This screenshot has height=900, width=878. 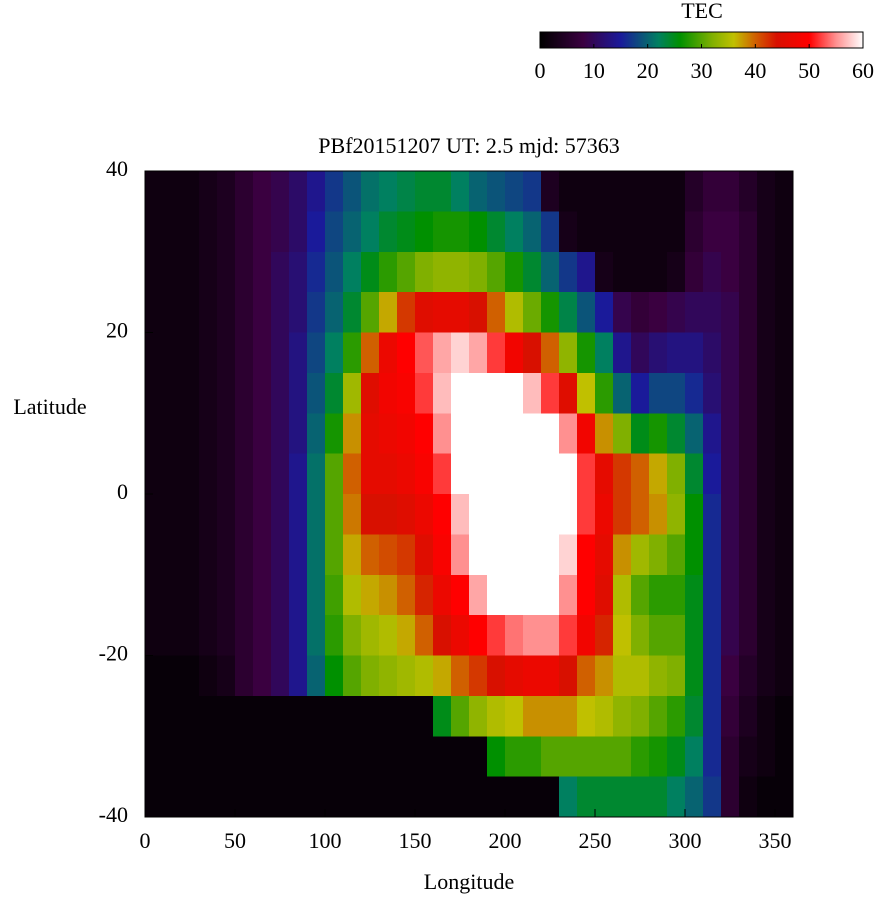 I want to click on x-axis-label: Longitude, so click(x=469, y=881).